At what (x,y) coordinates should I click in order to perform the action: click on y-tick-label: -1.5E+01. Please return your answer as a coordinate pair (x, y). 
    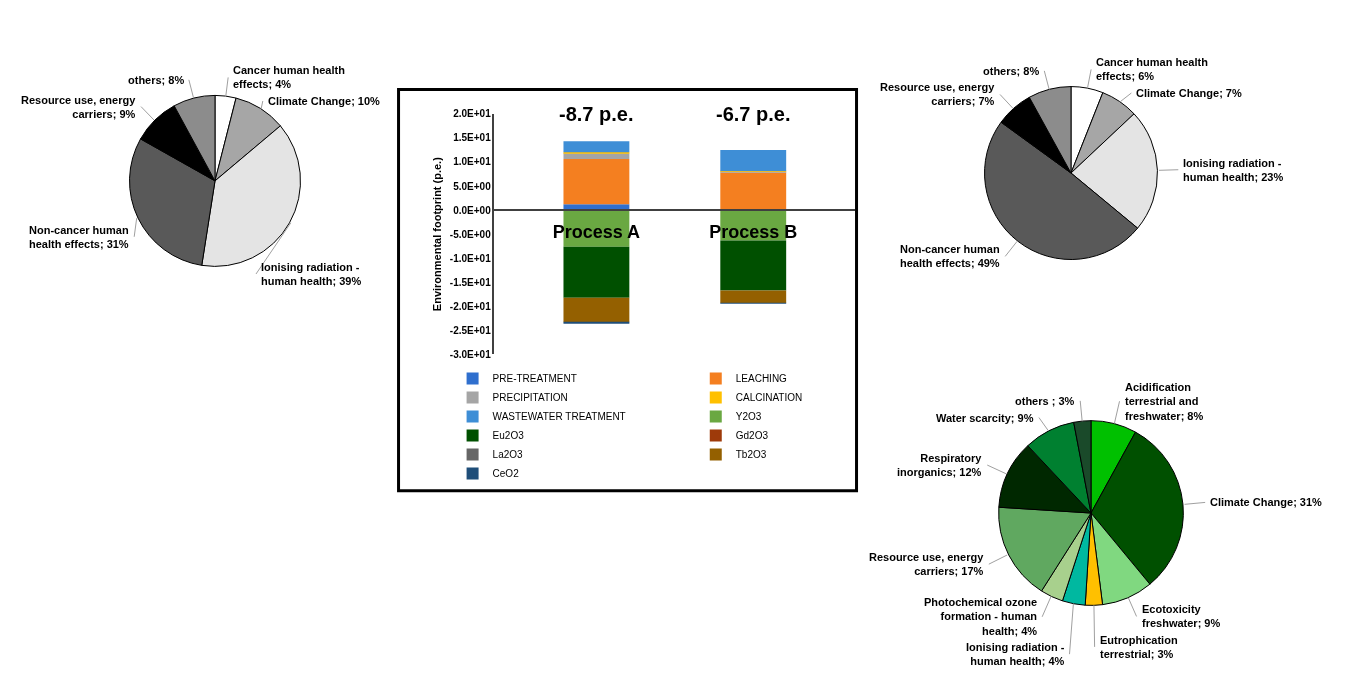
    Looking at the image, I should click on (470, 282).